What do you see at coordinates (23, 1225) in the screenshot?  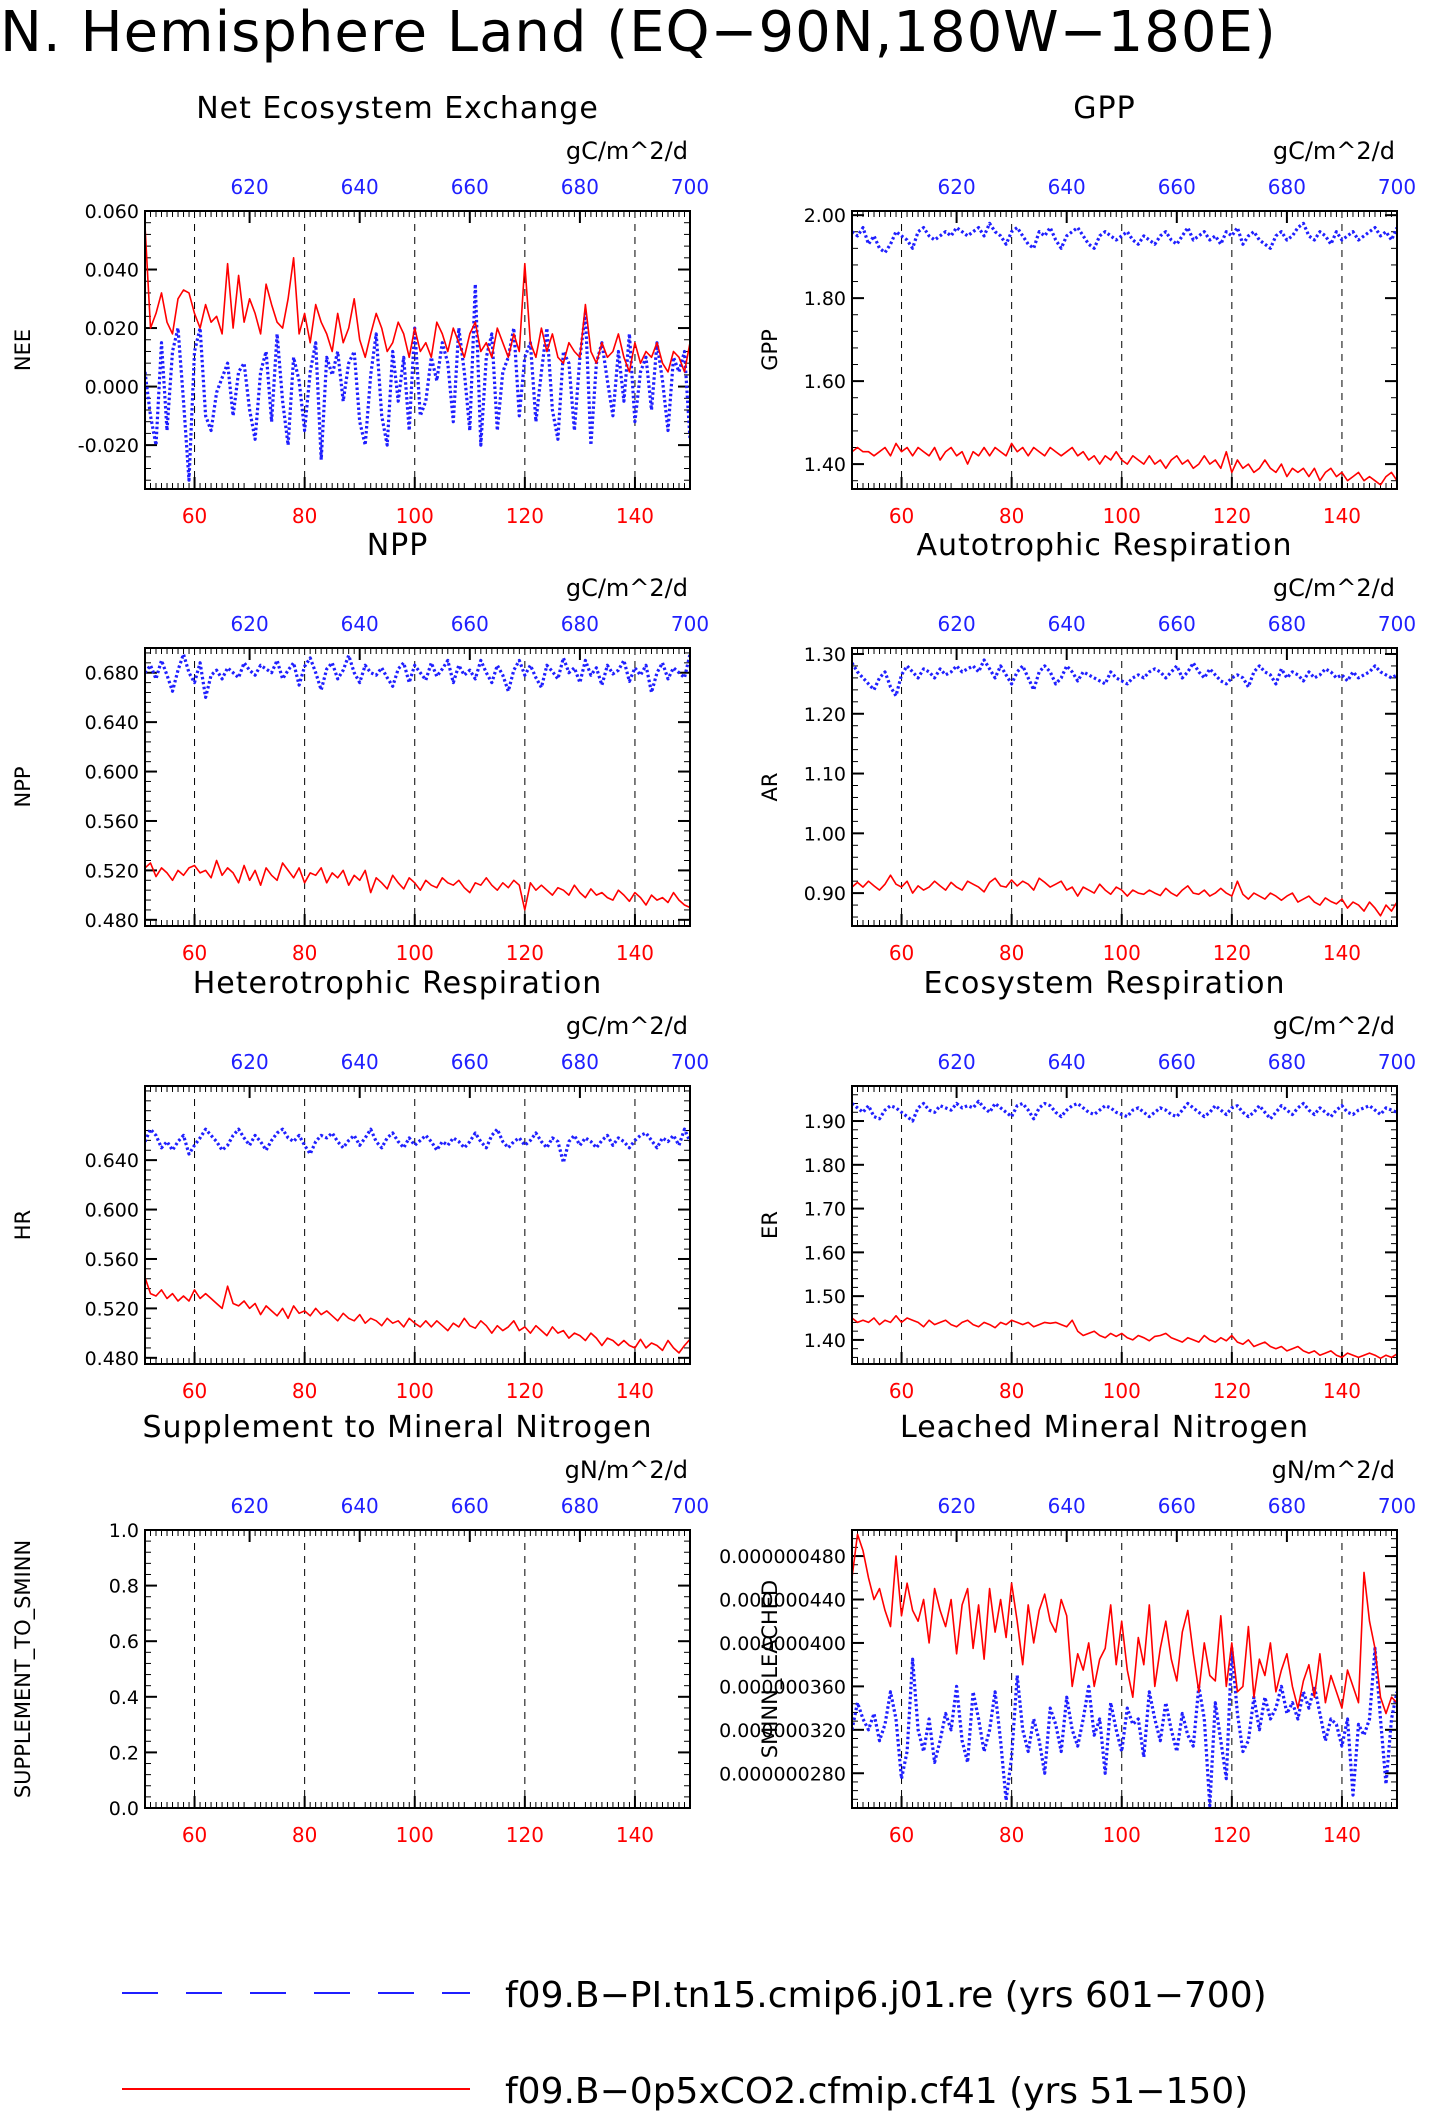 I see `y-axis-label: HR` at bounding box center [23, 1225].